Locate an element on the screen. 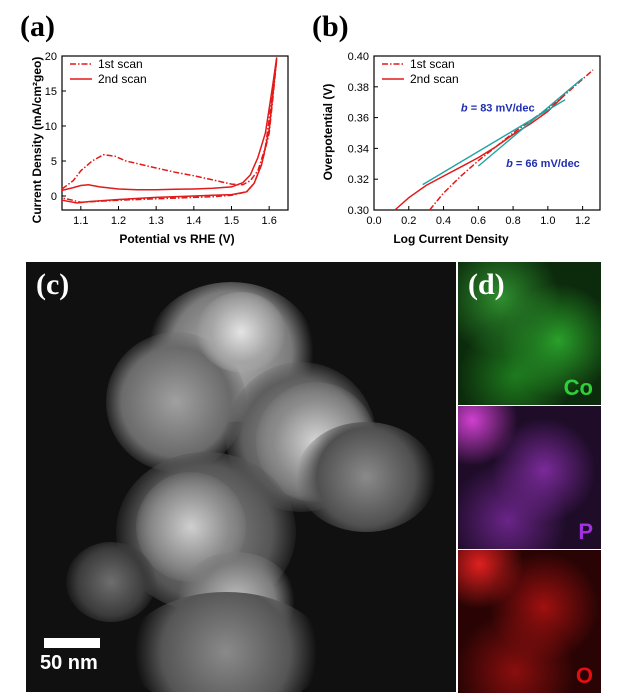  chart-b-xlabel: Log Current Density is located at coordinates (451, 239).